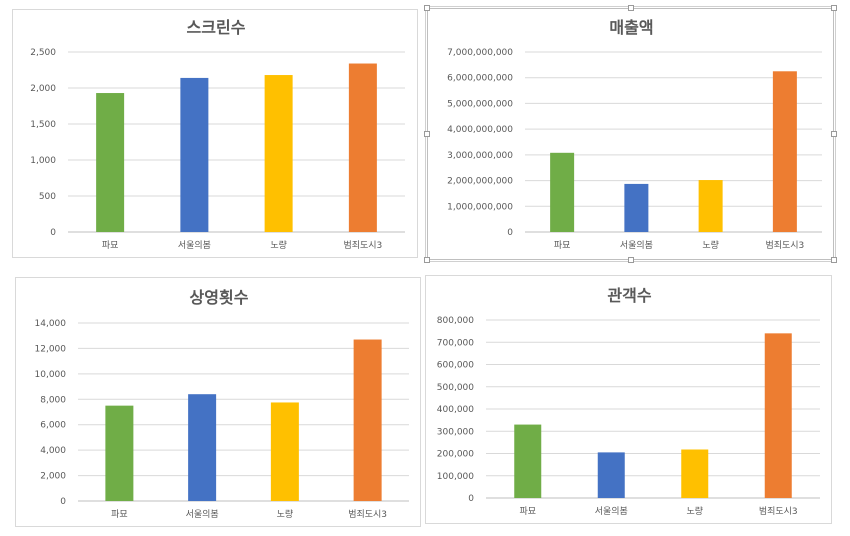 Image resolution: width=850 pixels, height=536 pixels. What do you see at coordinates (480, 53) in the screenshot?
I see `y-tick-label: 7,000,000,000` at bounding box center [480, 53].